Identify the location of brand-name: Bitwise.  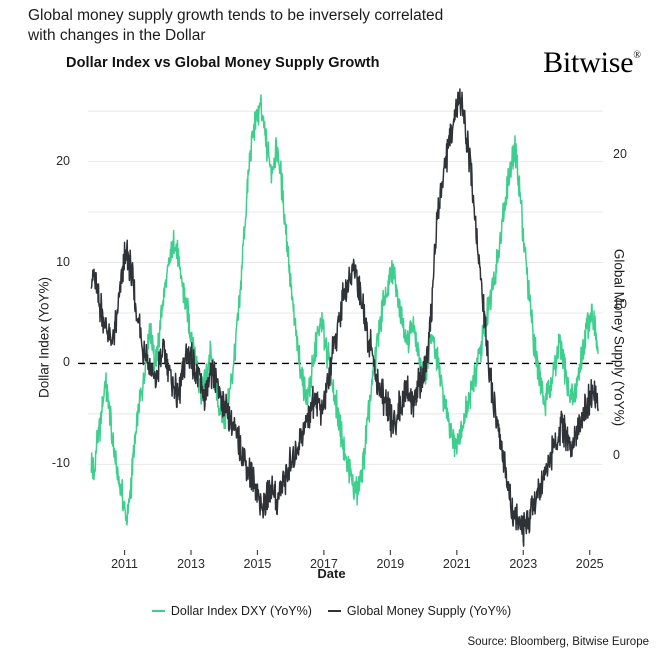
(588, 62).